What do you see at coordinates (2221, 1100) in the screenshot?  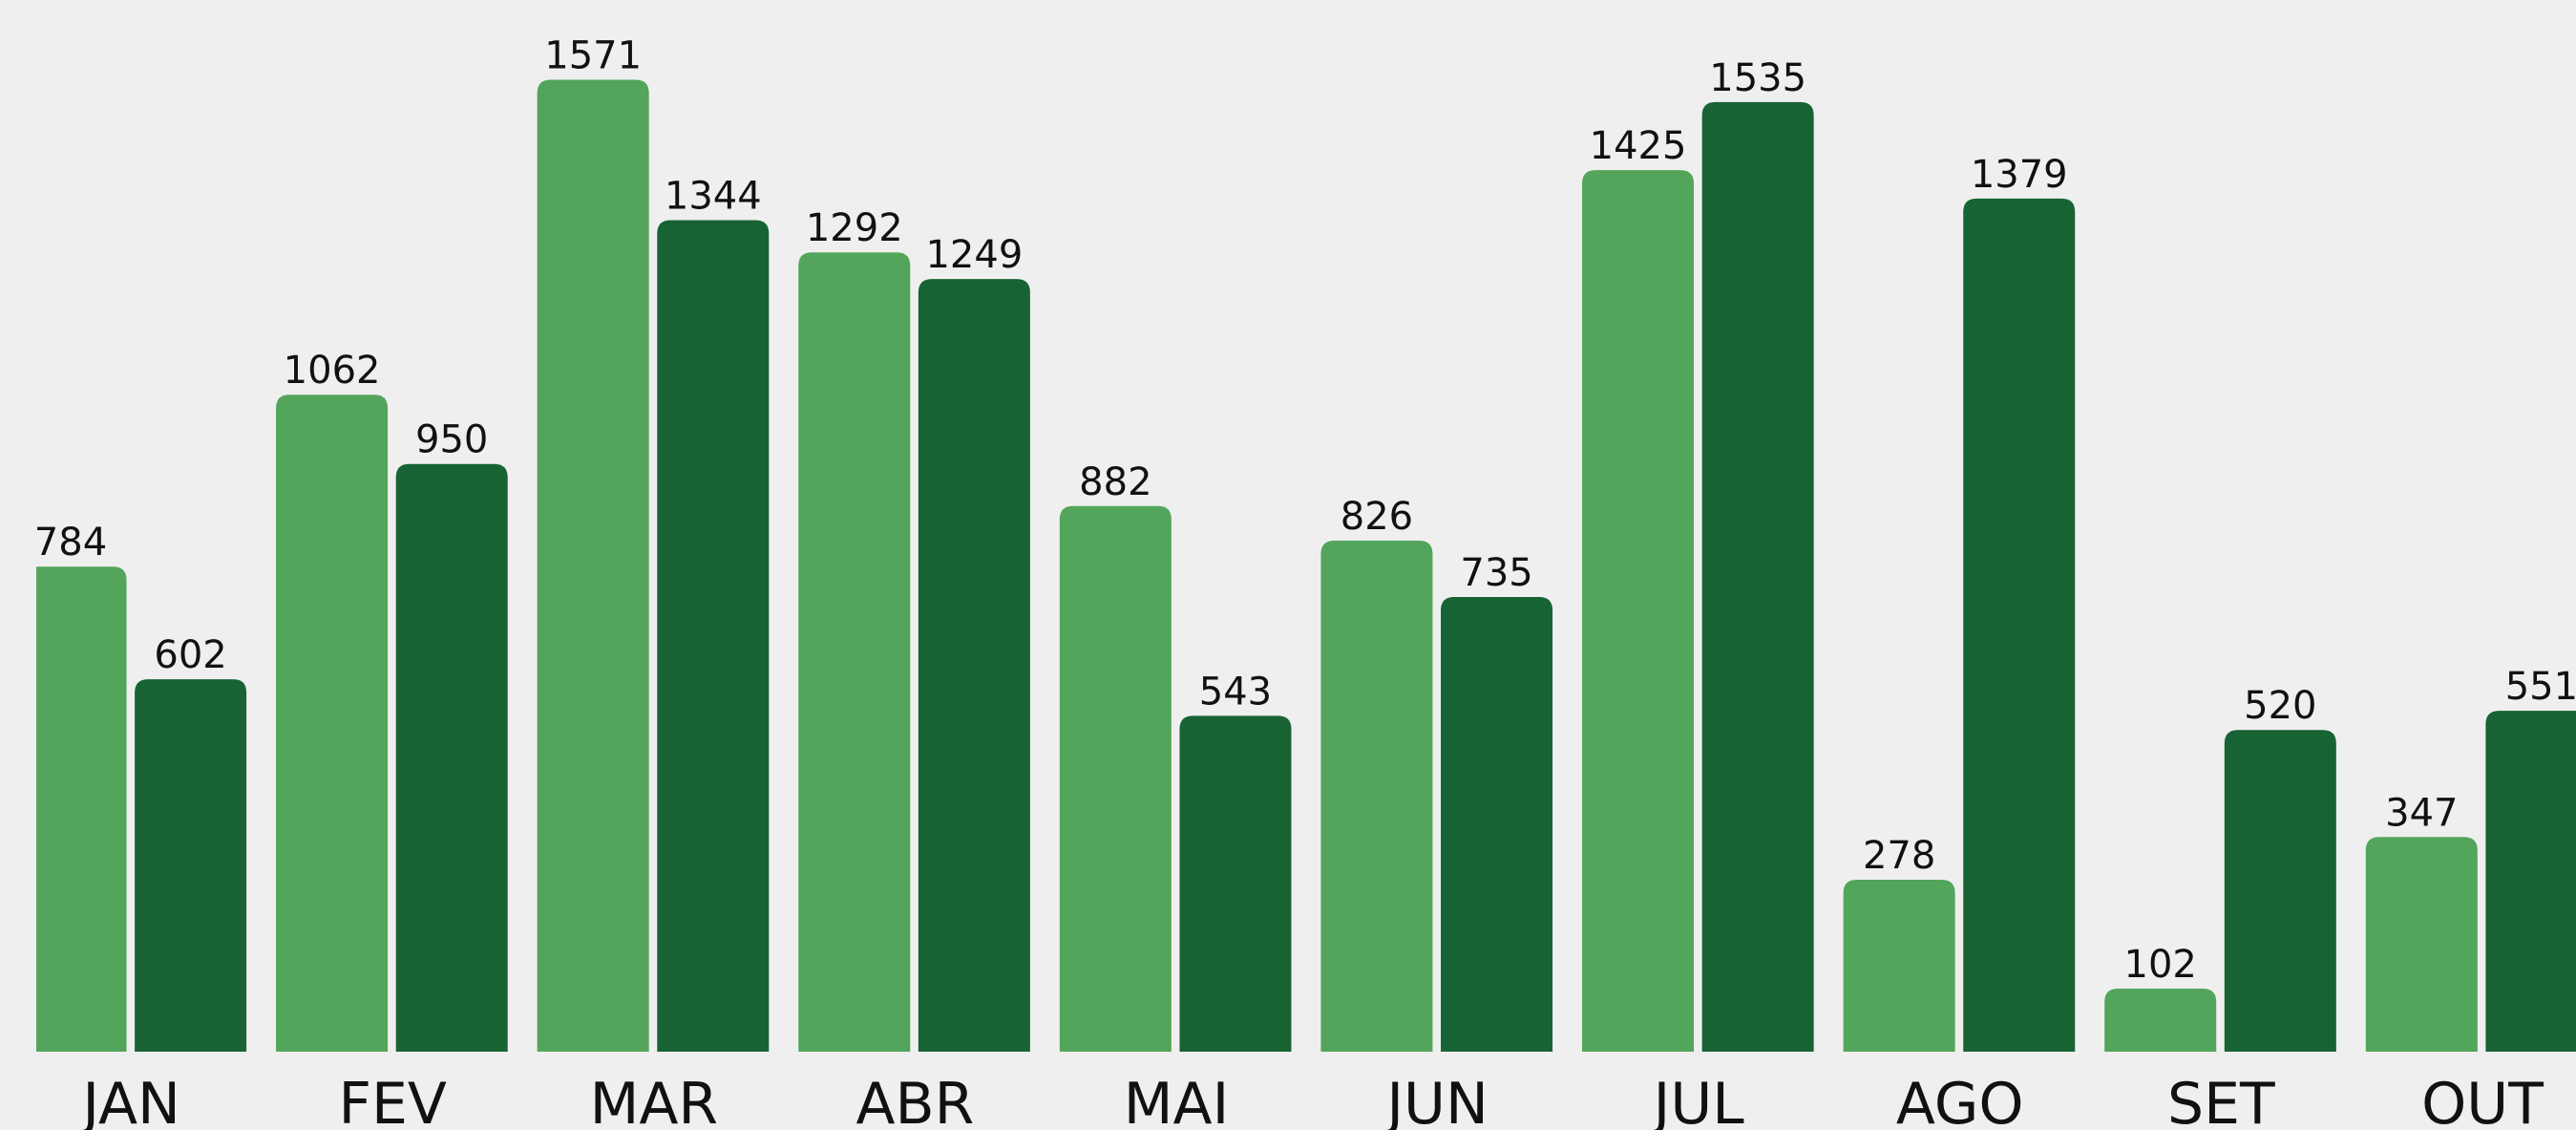 I see `x-tick-label: SET` at bounding box center [2221, 1100].